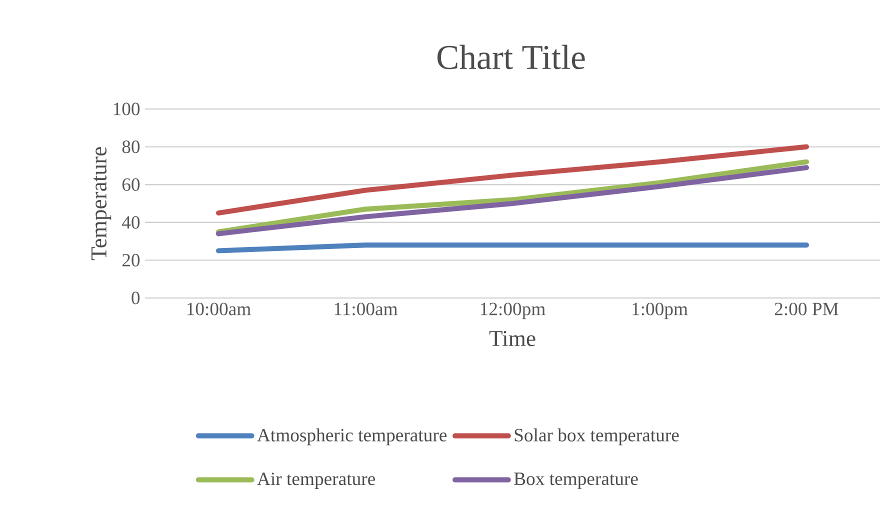  What do you see at coordinates (131, 147) in the screenshot?
I see `y-tick-label: 80` at bounding box center [131, 147].